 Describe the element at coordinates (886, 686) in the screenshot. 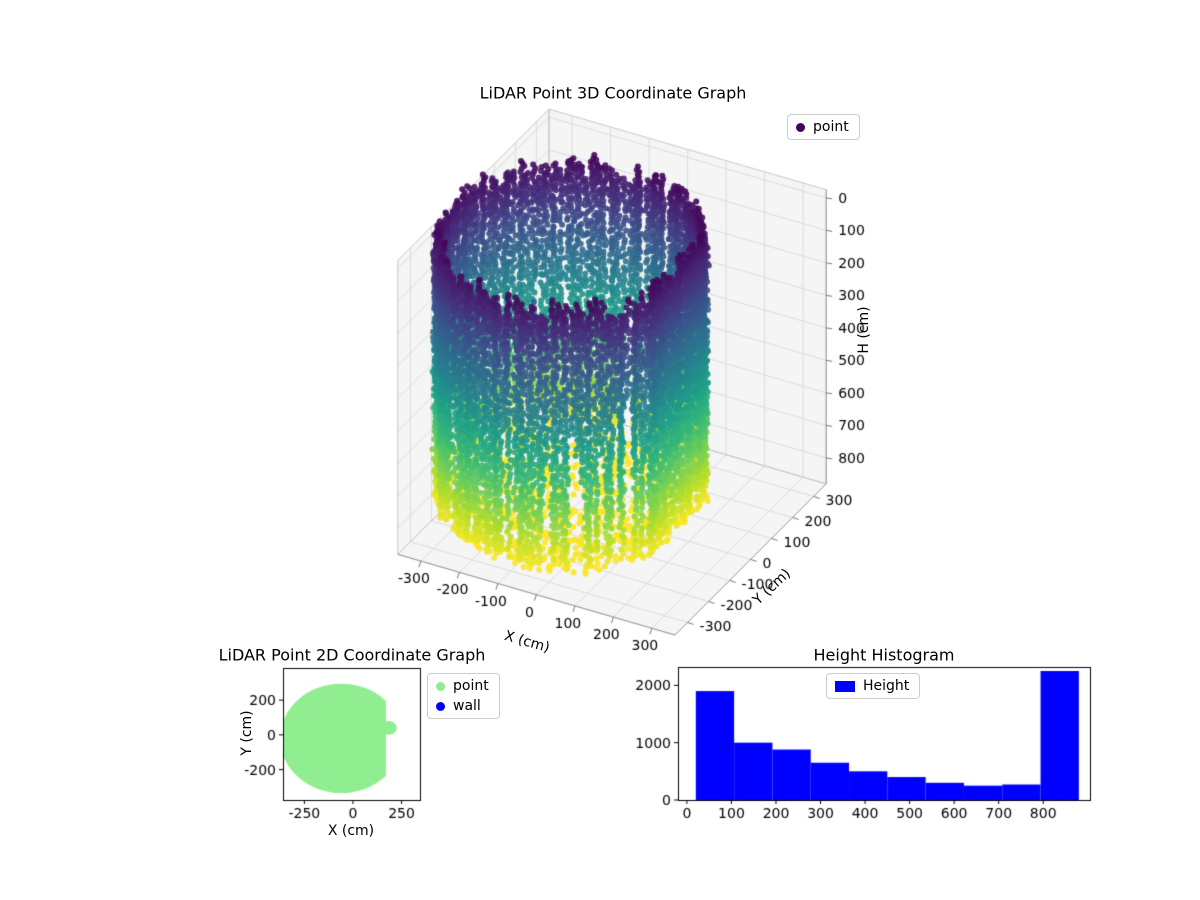

I see `histogram-legend-label-height: Height` at that location.